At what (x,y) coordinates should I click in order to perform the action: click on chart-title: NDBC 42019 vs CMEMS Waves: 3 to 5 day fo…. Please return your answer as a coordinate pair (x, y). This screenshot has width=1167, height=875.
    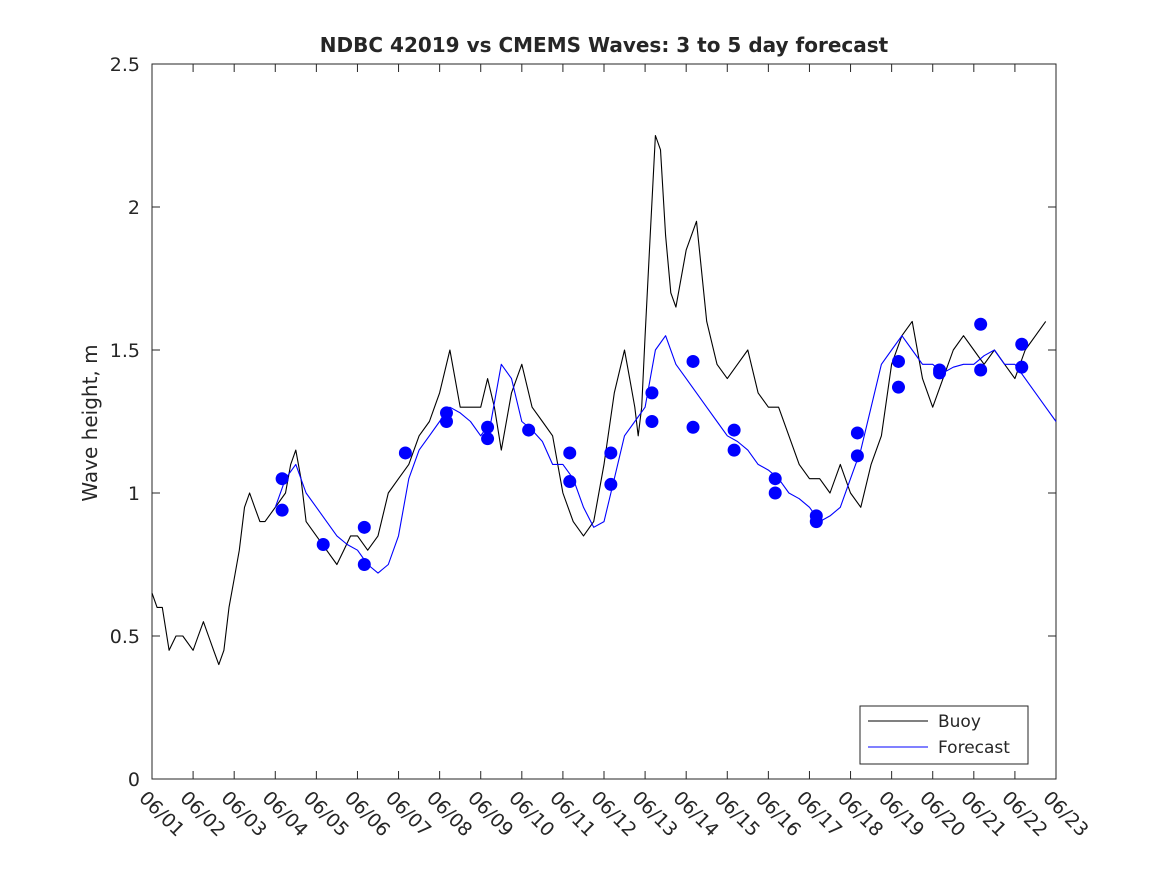
    Looking at the image, I should click on (604, 45).